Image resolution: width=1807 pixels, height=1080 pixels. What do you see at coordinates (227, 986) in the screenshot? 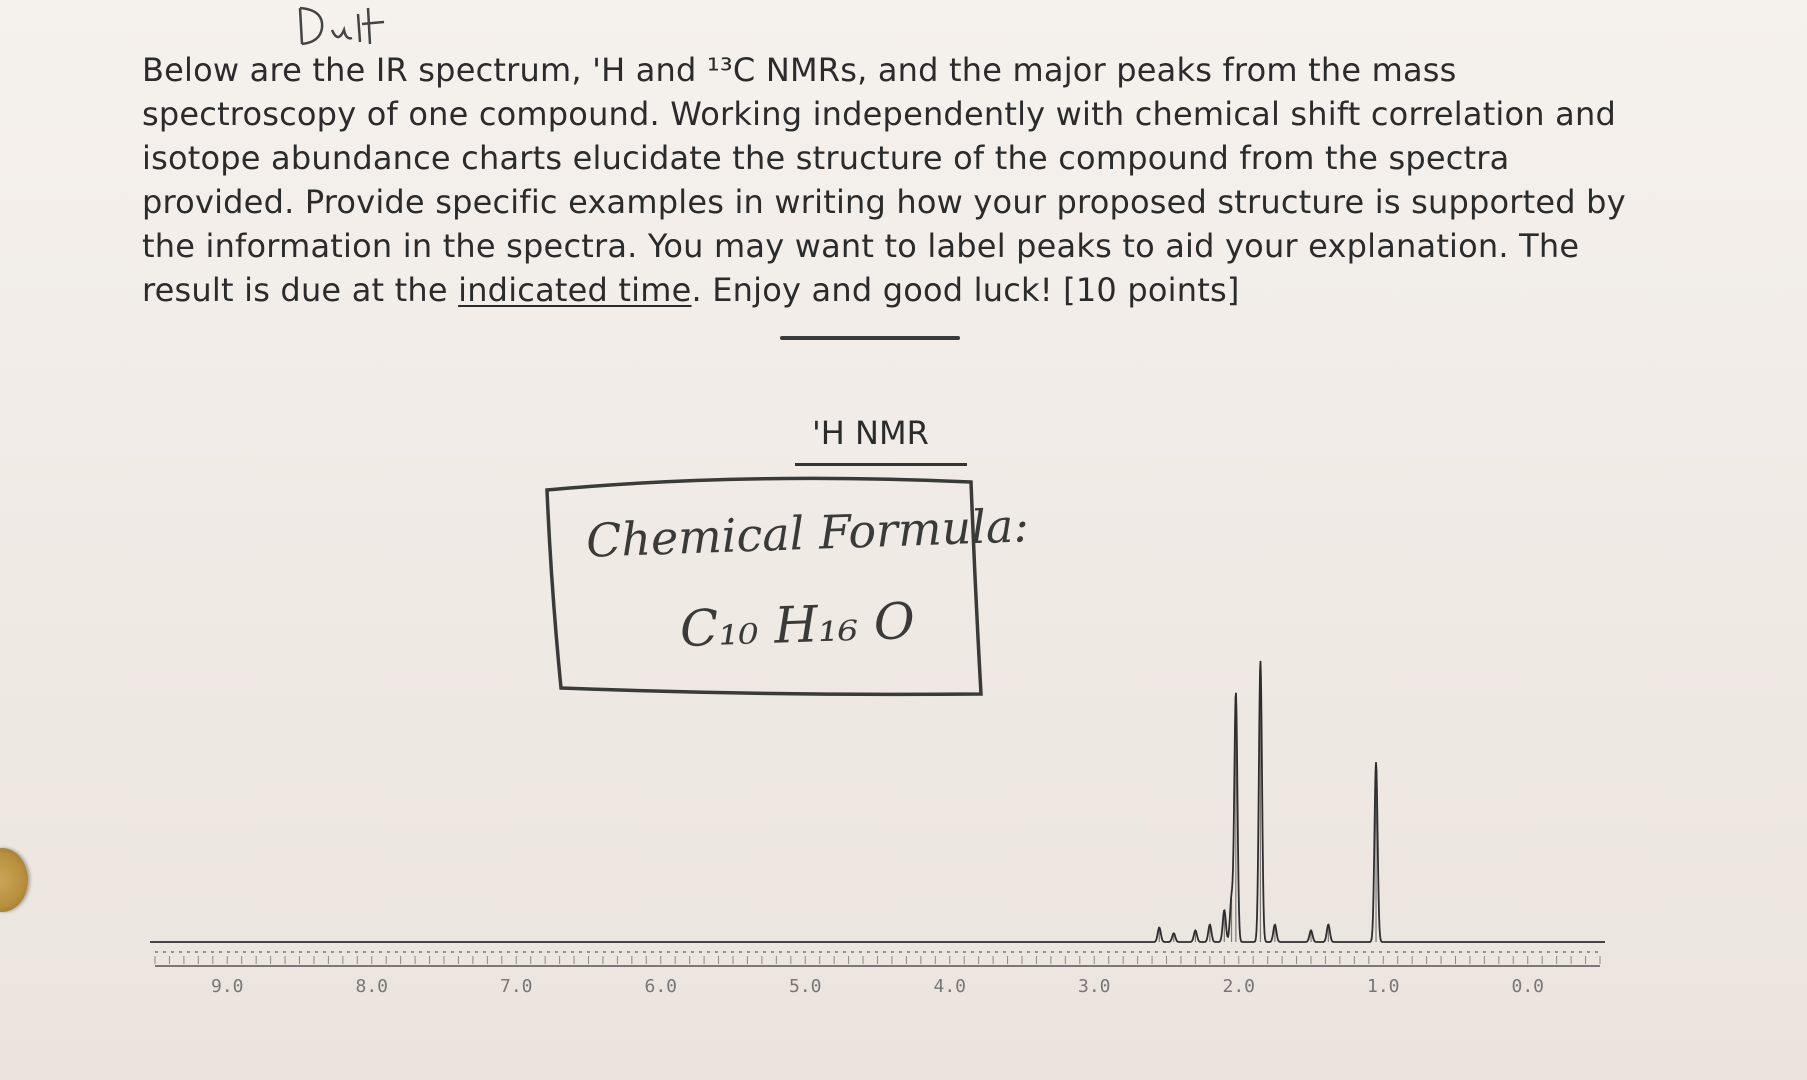
I see `tick-label: 9.0` at bounding box center [227, 986].